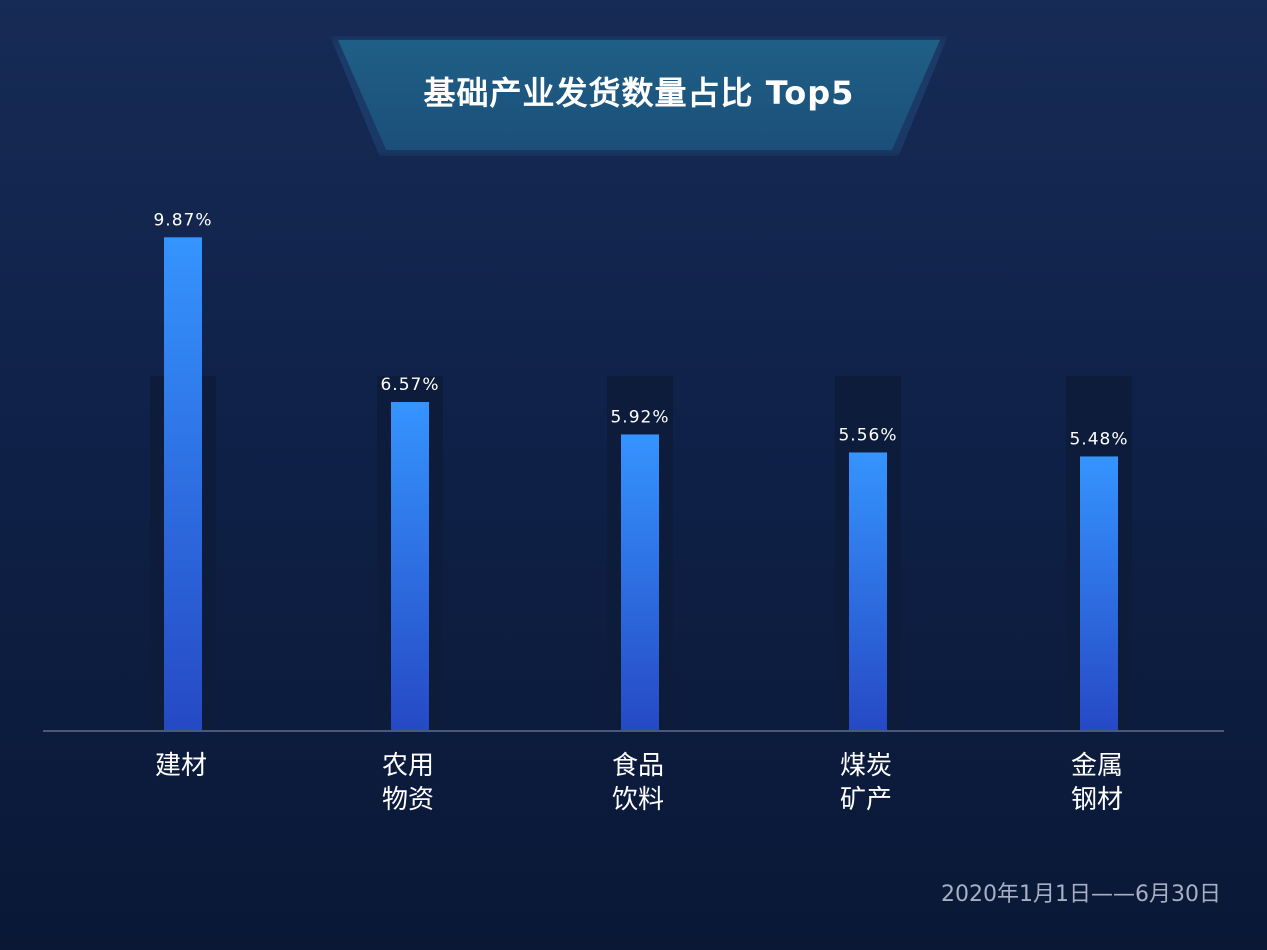  I want to click on data-label: 5.92%, so click(639, 417).